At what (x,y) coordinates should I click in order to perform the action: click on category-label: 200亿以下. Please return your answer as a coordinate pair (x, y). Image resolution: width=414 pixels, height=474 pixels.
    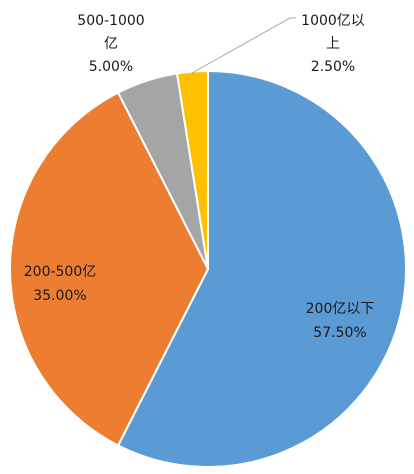
    Looking at the image, I should click on (340, 309).